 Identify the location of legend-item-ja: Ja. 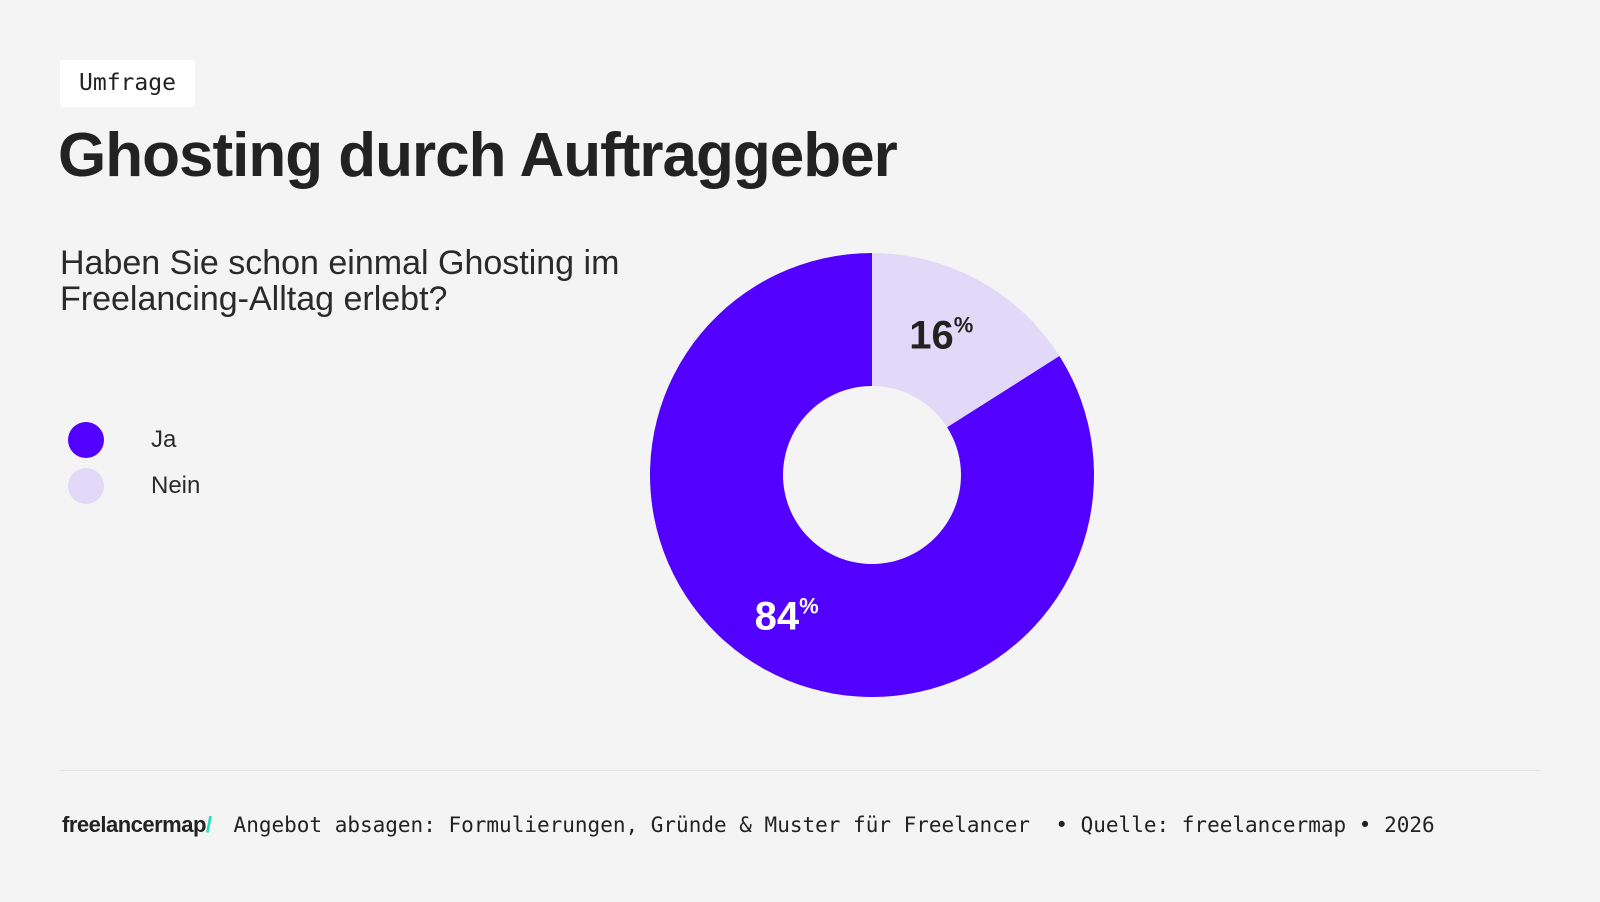
(134, 440).